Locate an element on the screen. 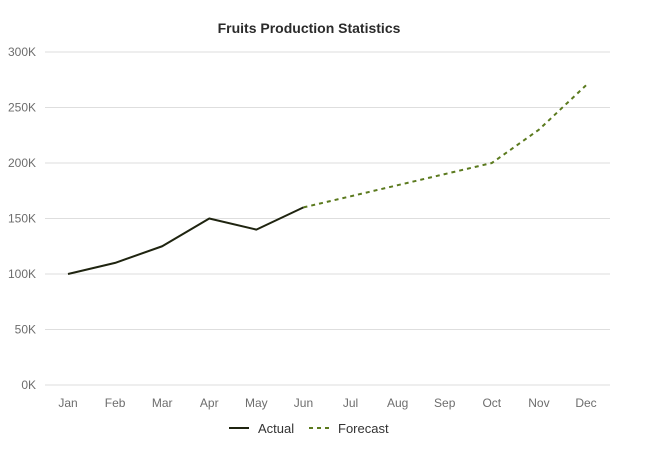  legend-item-forecast: Forecast is located at coordinates (349, 428).